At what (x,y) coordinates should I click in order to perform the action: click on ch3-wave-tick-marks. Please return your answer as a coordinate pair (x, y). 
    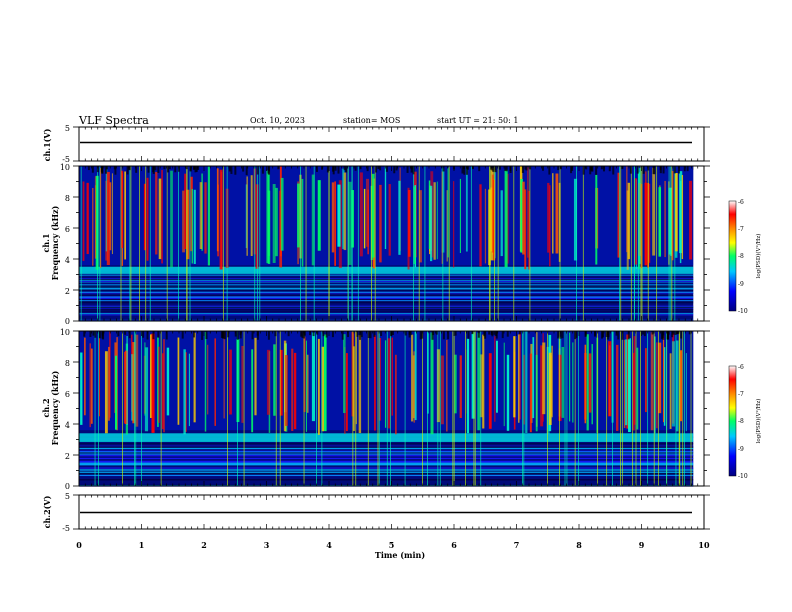
    Looking at the image, I should click on (391, 512).